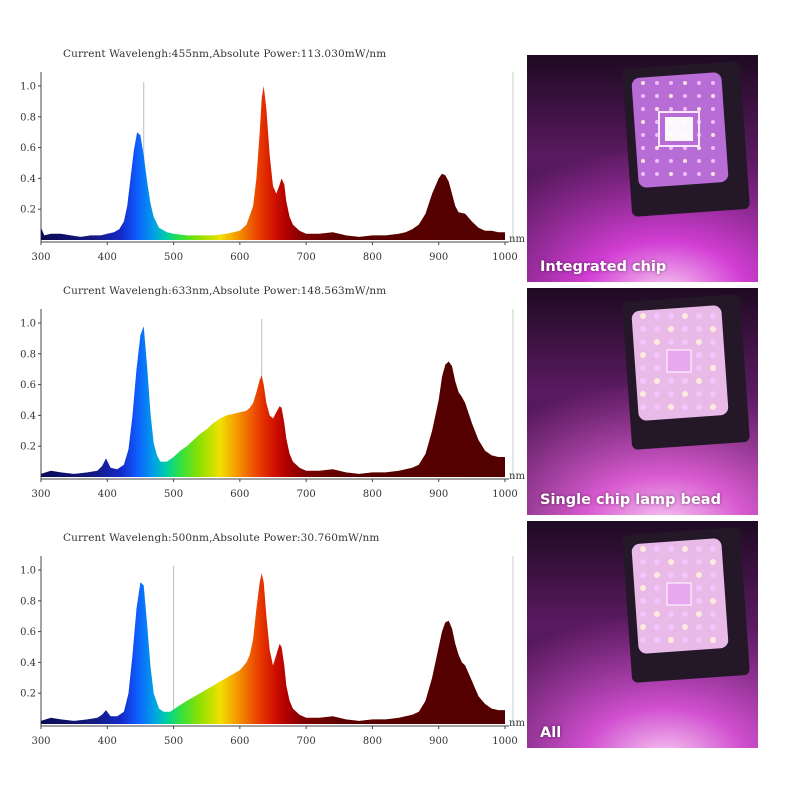 This screenshot has width=800, height=800. Describe the element at coordinates (551, 733) in the screenshot. I see `photo-label: All` at that location.